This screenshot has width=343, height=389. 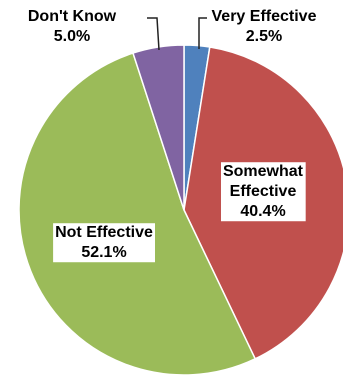 What do you see at coordinates (177, 34) in the screenshot?
I see `leader-lines` at bounding box center [177, 34].